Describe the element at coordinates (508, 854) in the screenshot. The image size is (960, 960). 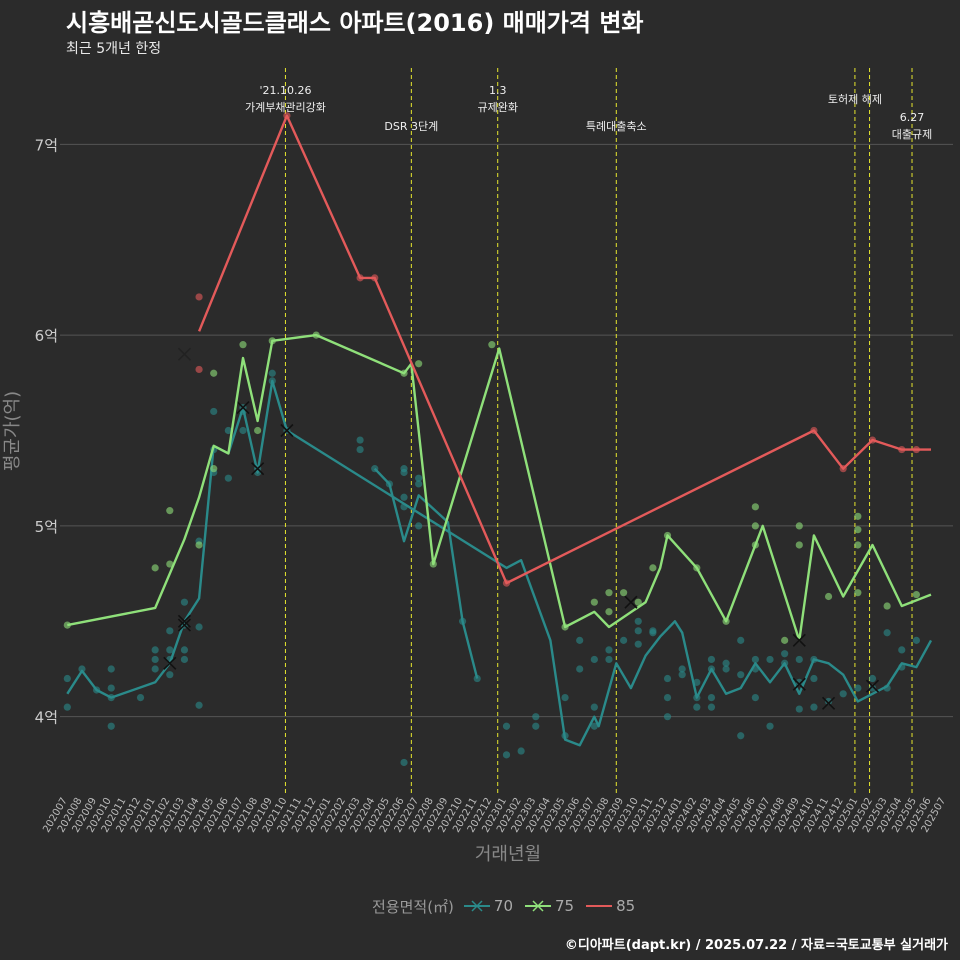
I see `x-axis-label: 거래년월` at that location.